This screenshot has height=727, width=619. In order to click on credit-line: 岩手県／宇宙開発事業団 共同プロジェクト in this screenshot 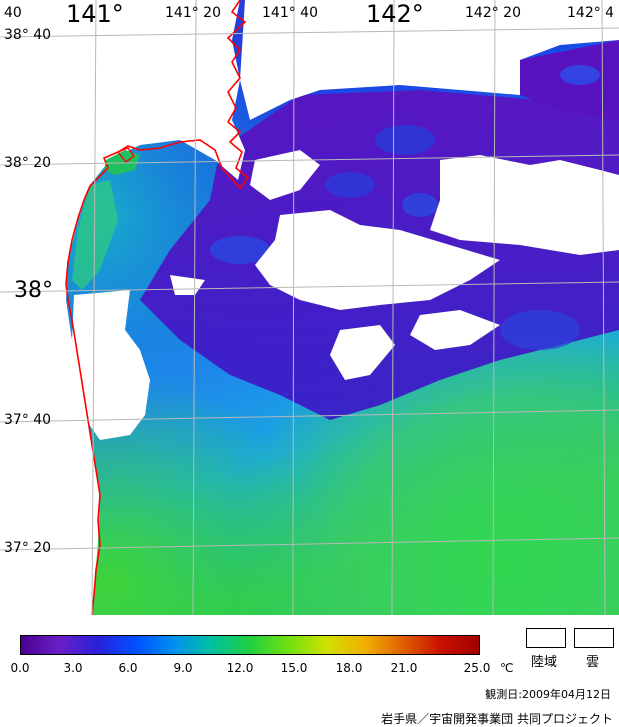, I will do `click(497, 719)`.